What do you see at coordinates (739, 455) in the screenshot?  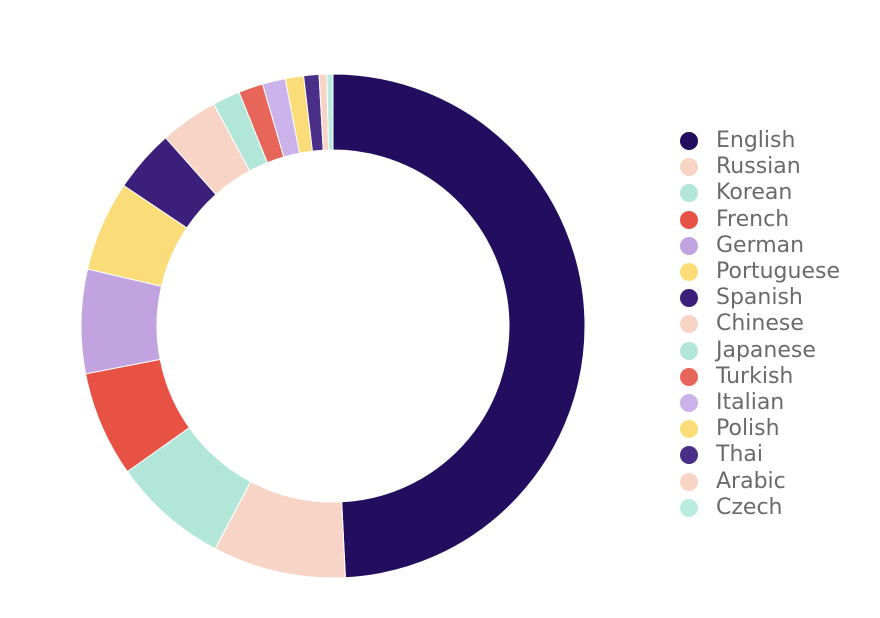 I see `legend-label: Thai` at bounding box center [739, 455].